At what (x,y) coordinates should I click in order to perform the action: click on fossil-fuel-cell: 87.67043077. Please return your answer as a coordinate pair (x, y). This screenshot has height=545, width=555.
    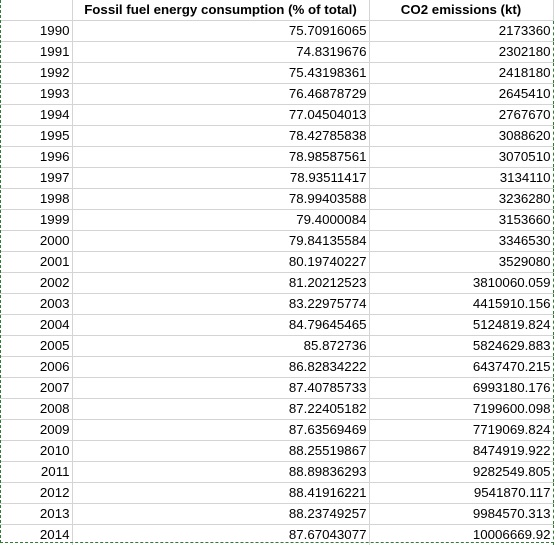
    Looking at the image, I should click on (220, 535).